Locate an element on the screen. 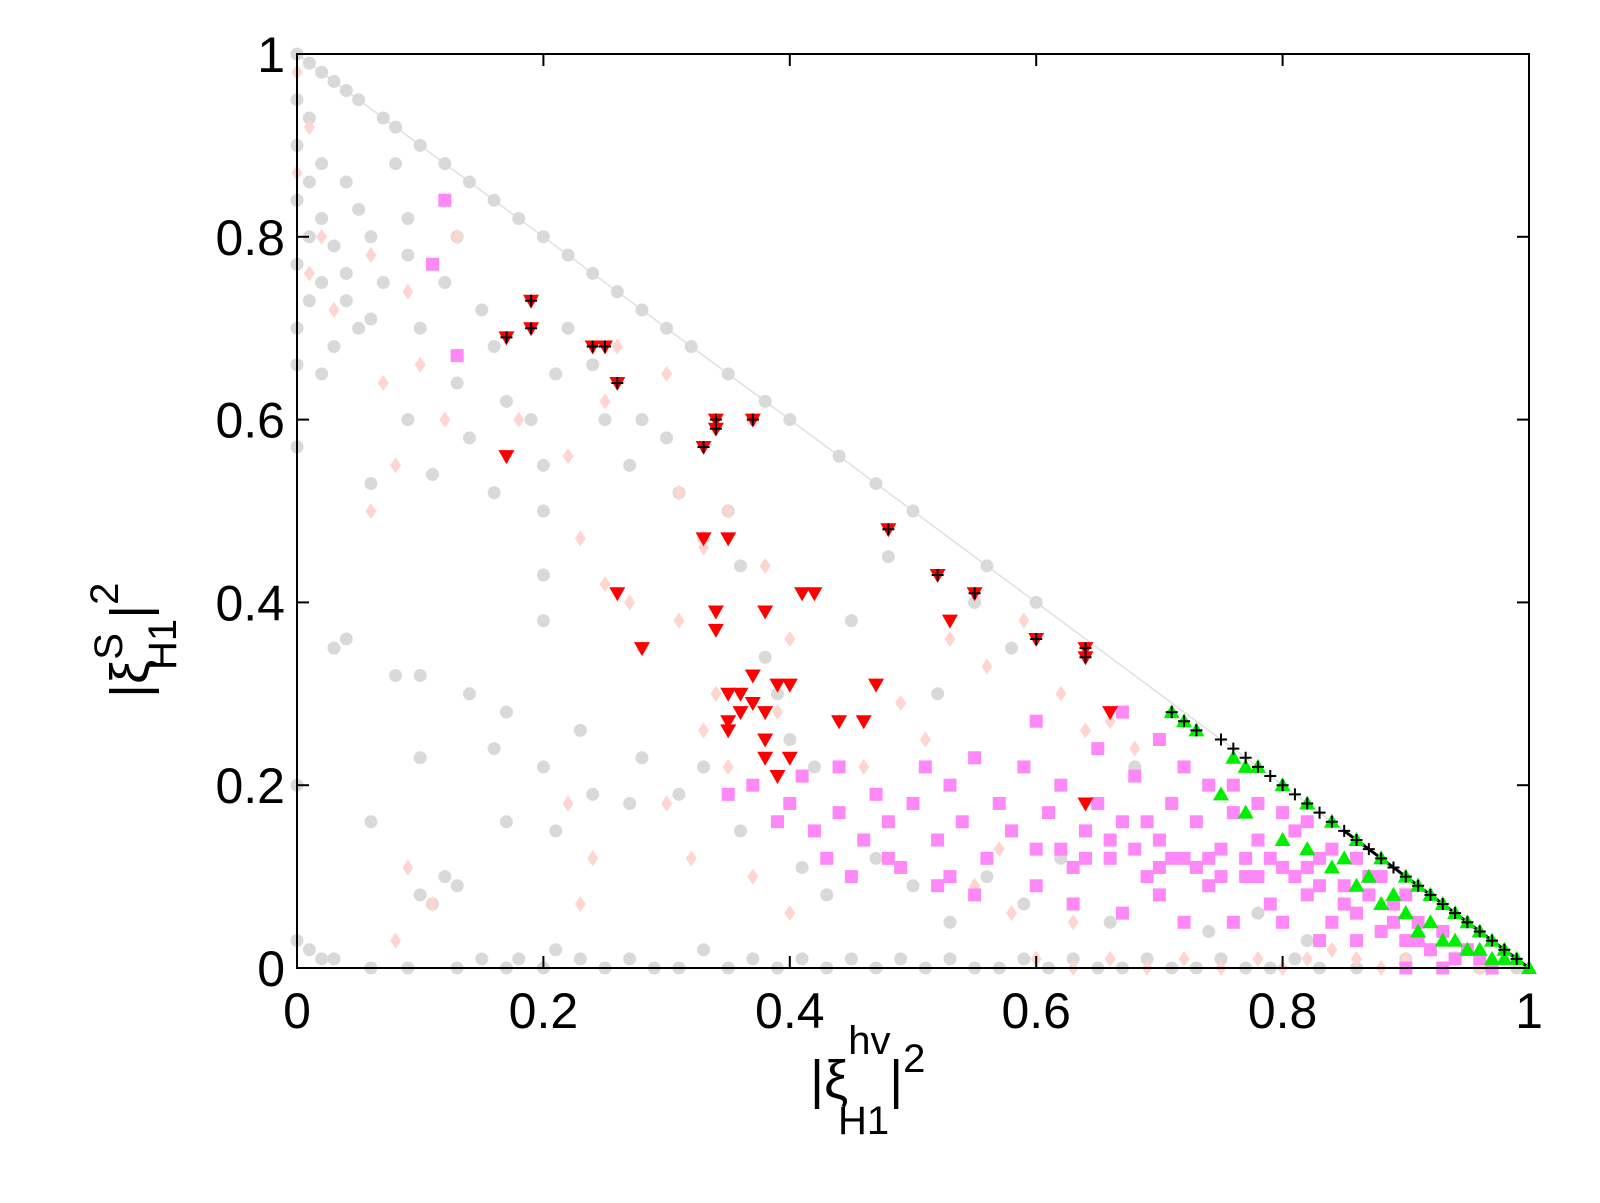 This screenshot has height=1203, width=1600. y-axis-label-base: |ξ is located at coordinates (130, 679).